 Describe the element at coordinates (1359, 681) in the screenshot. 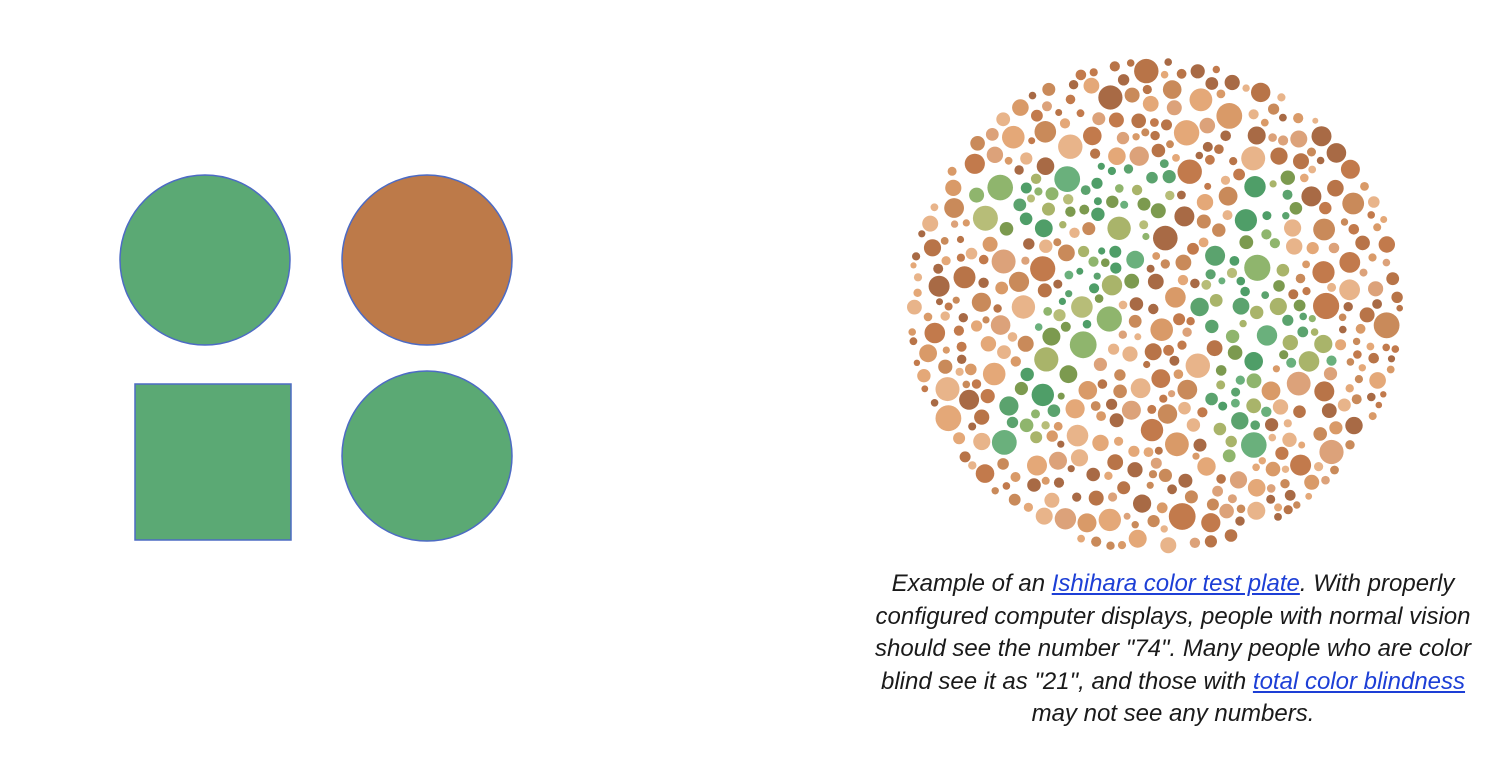

I see `total-color-blindness-link: total color blindness` at that location.